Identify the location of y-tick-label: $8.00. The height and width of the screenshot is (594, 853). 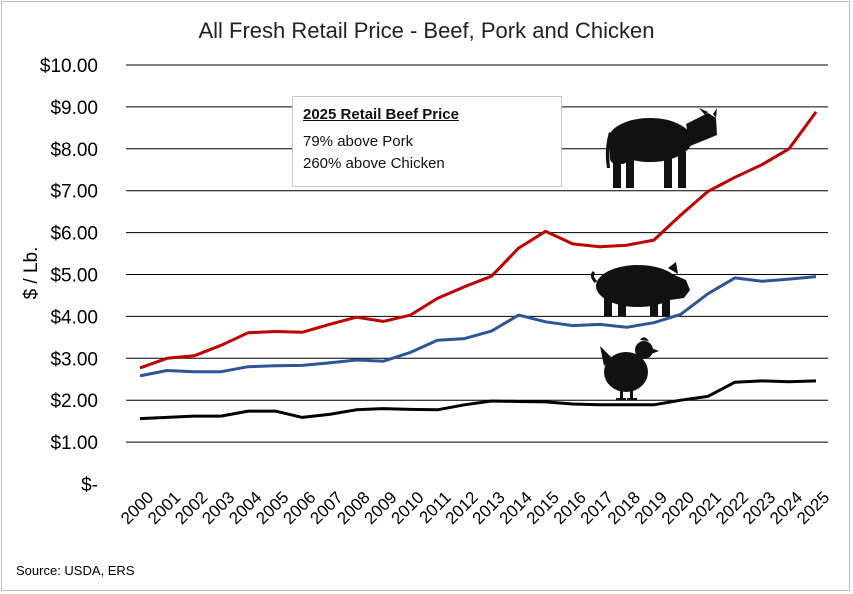
(74, 150).